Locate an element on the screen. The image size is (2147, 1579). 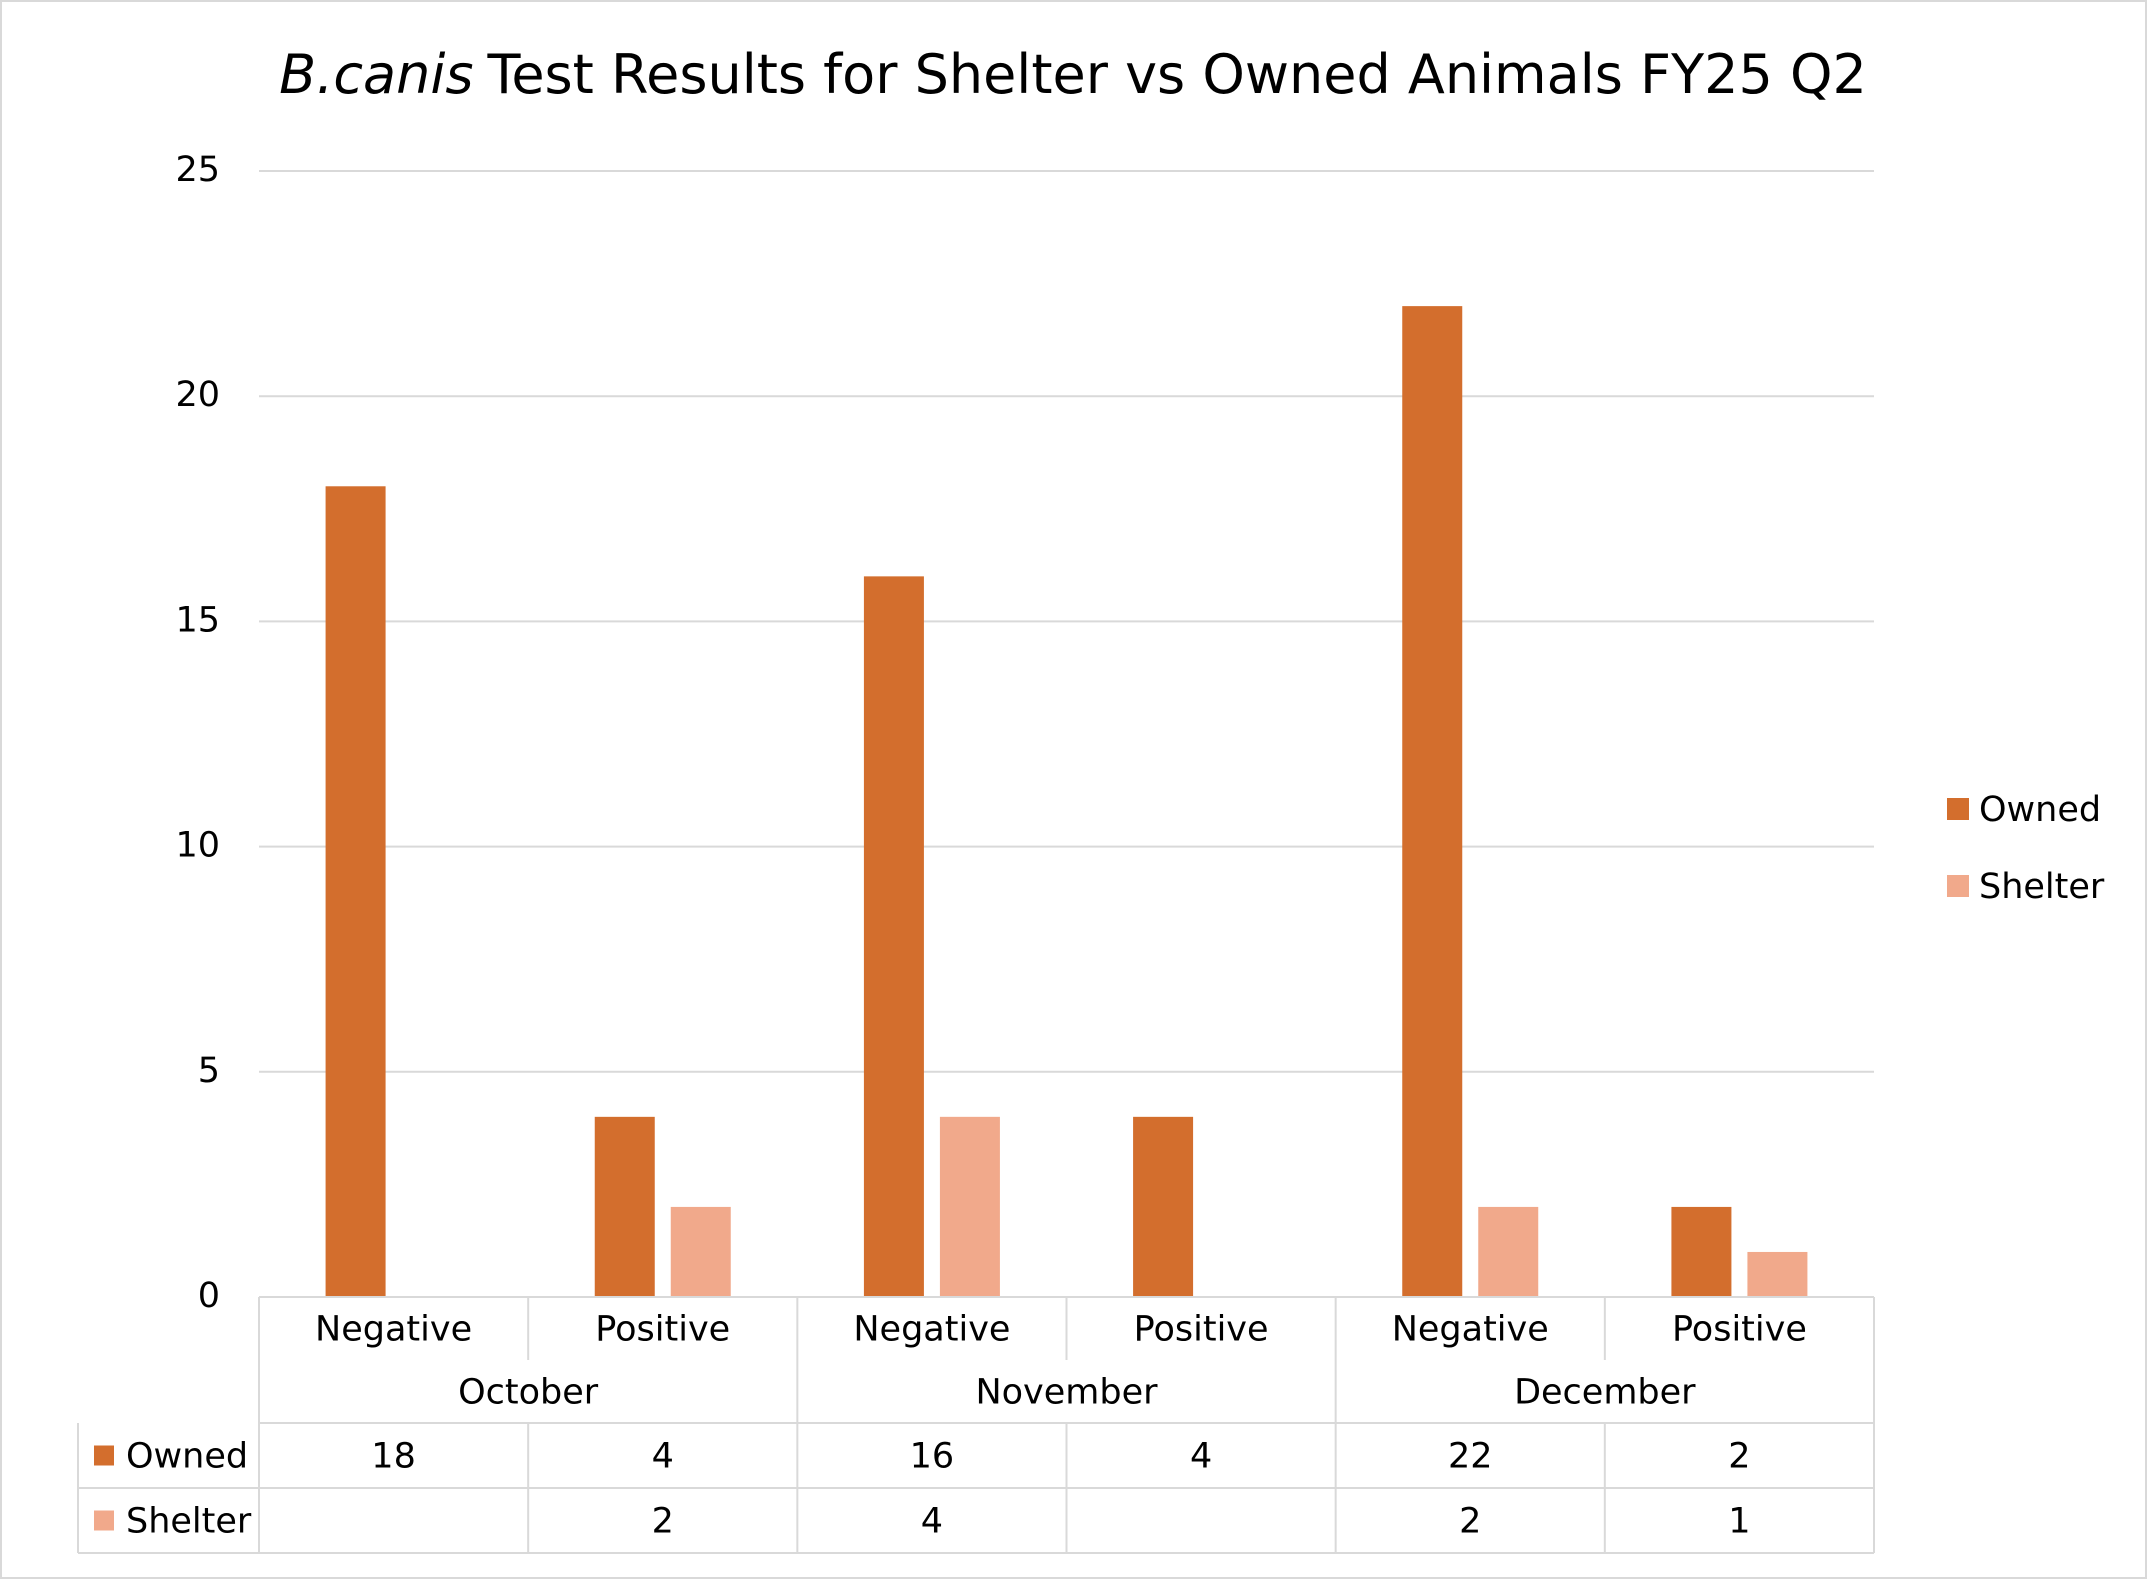
y-tick-label: 10 is located at coordinates (197, 846).